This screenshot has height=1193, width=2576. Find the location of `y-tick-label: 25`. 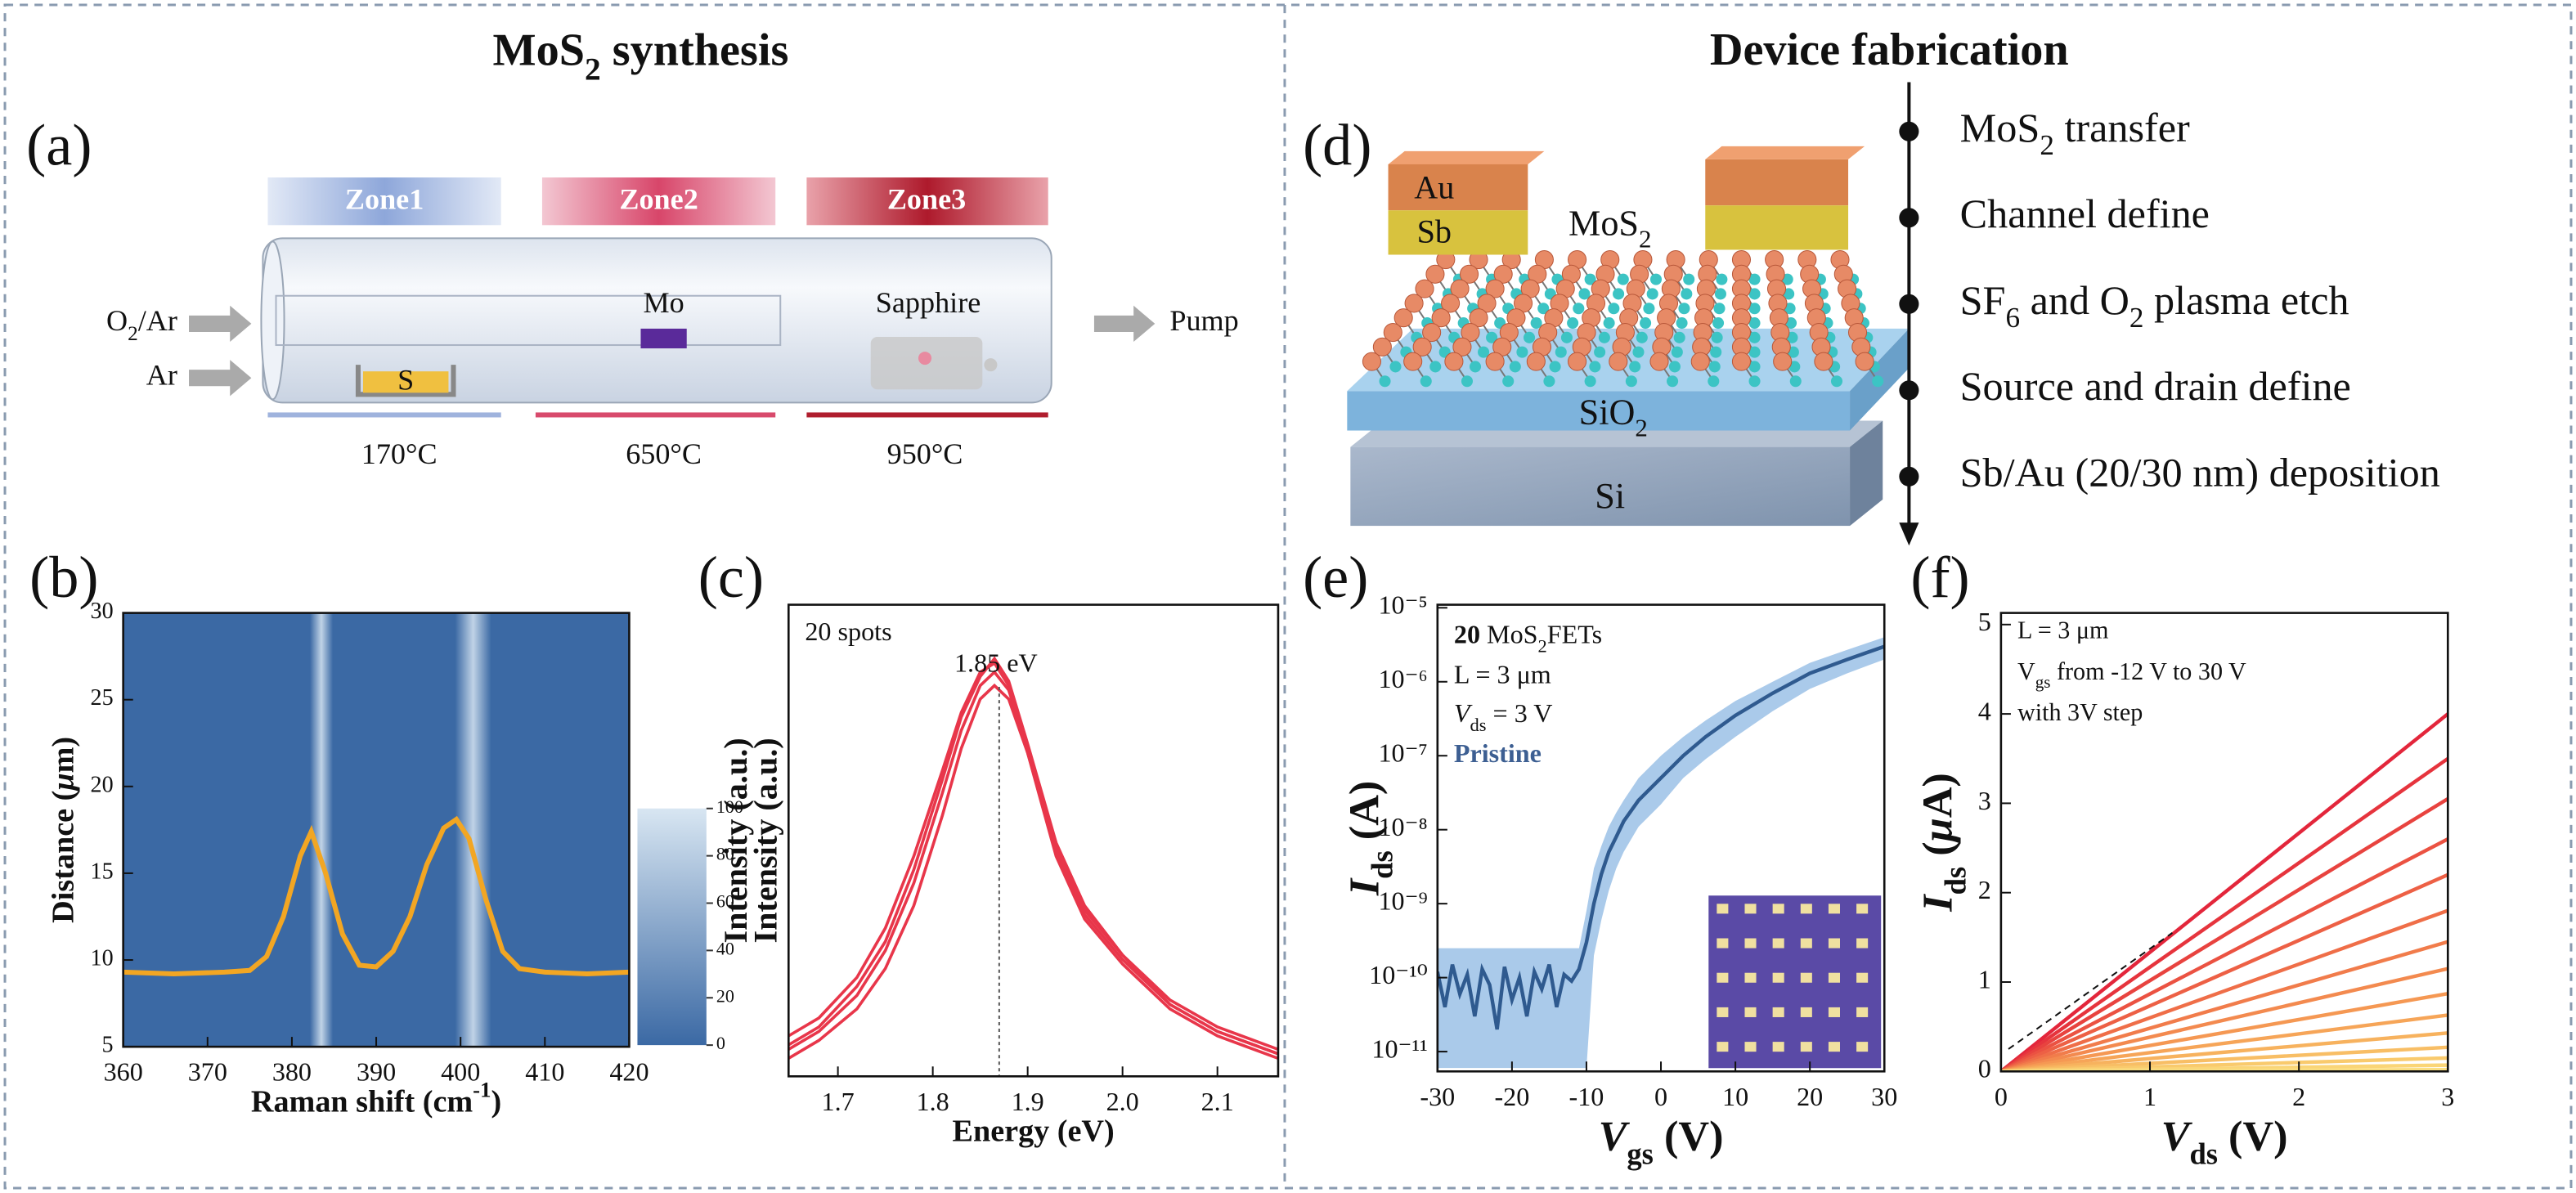

y-tick-label: 25 is located at coordinates (103, 698).